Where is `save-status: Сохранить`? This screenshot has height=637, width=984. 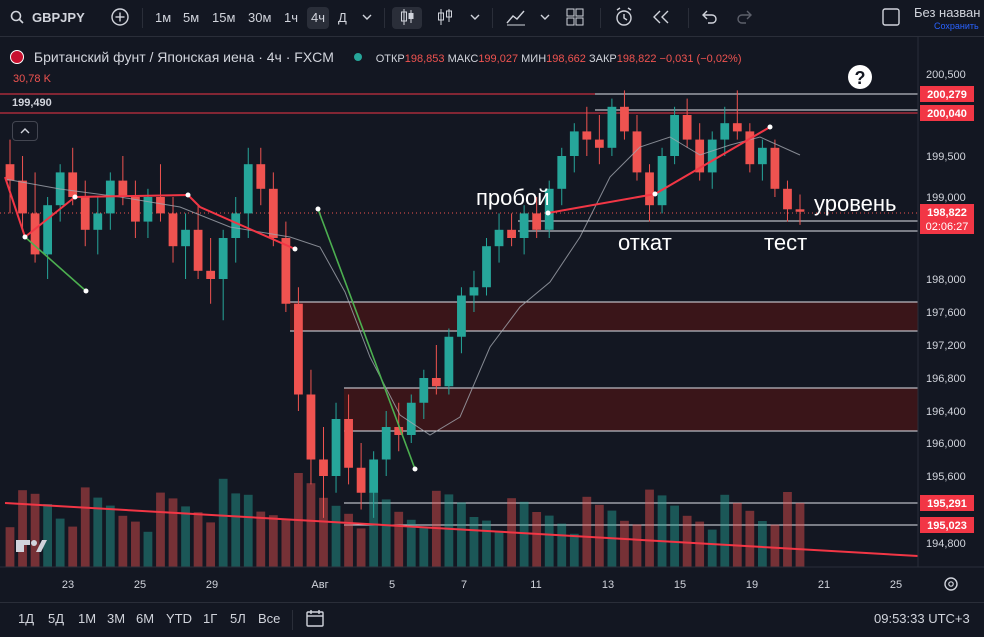
save-status: Сохранить is located at coordinates (956, 26).